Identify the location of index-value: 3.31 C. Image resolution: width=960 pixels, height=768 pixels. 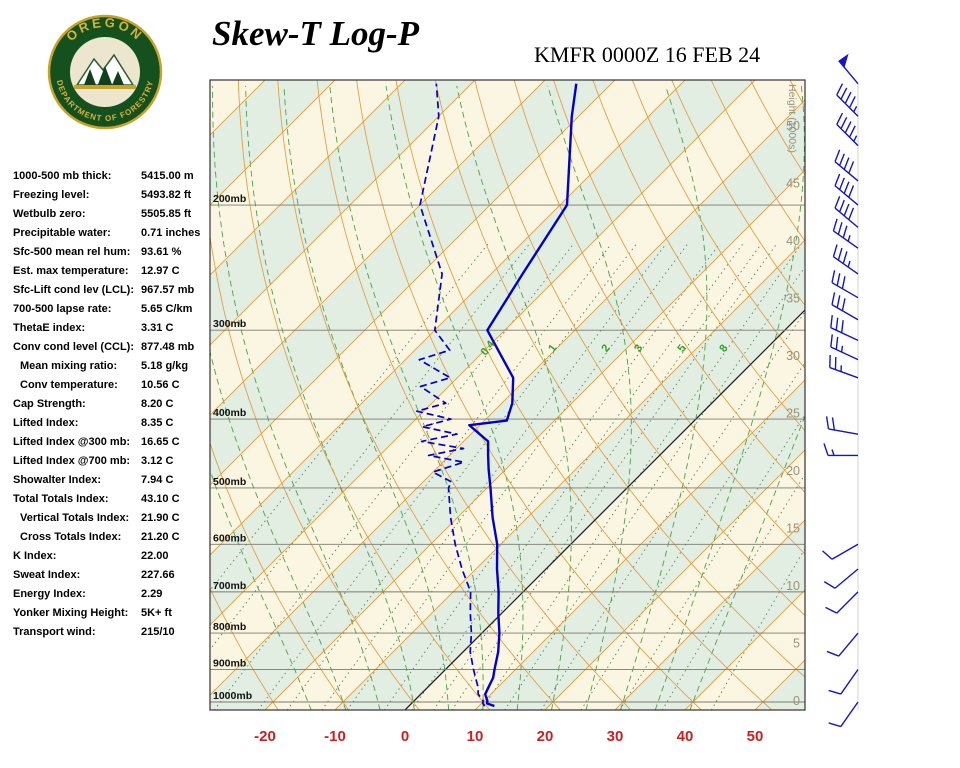
(157, 328).